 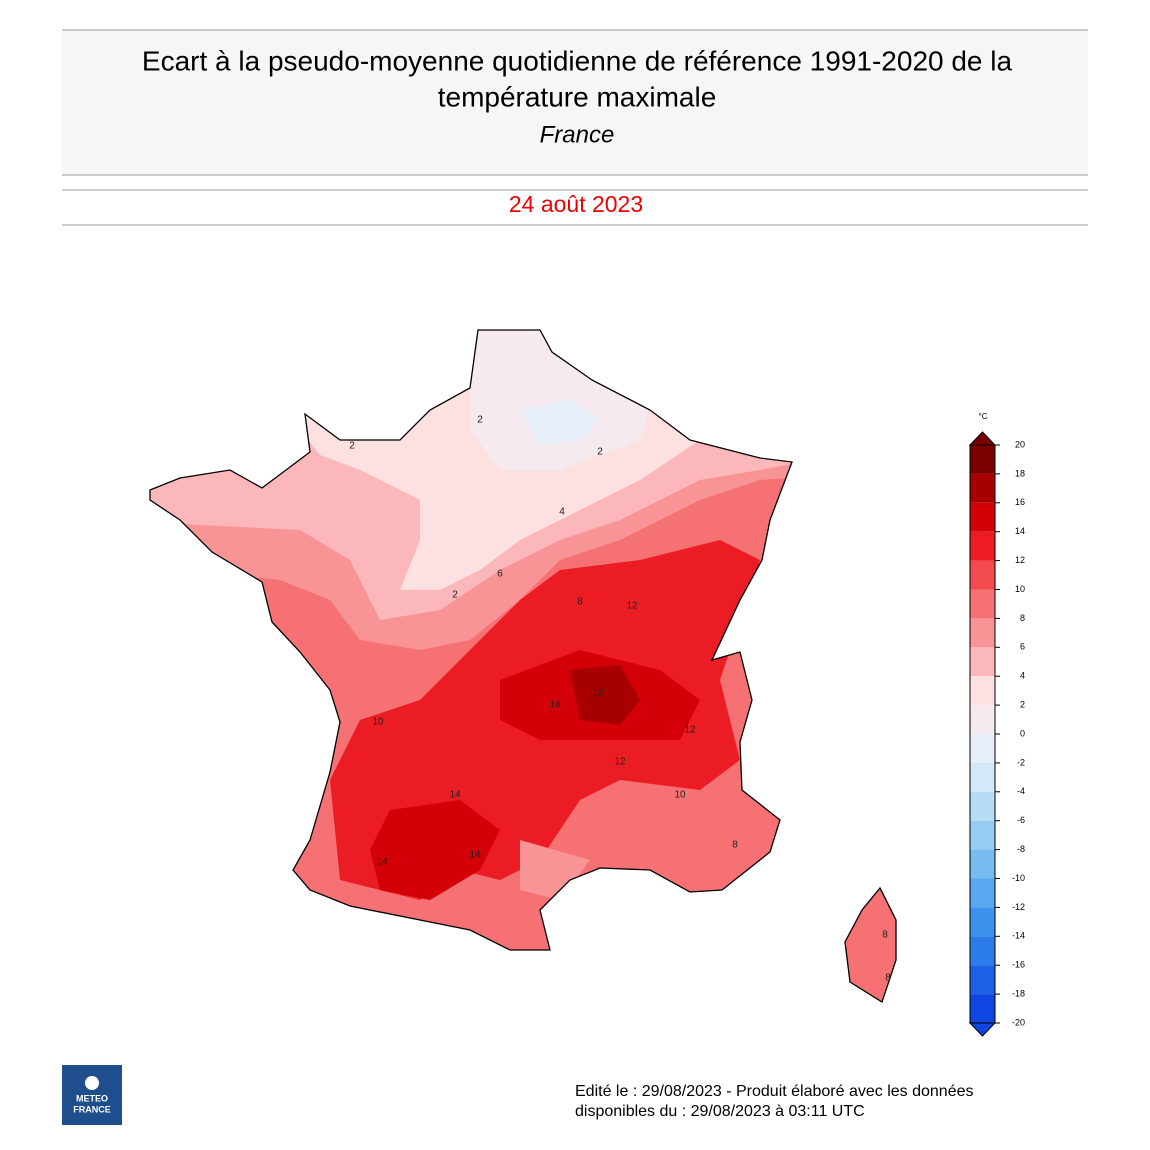 I want to click on colorbar-tick-label: -4, so click(x=1021, y=791).